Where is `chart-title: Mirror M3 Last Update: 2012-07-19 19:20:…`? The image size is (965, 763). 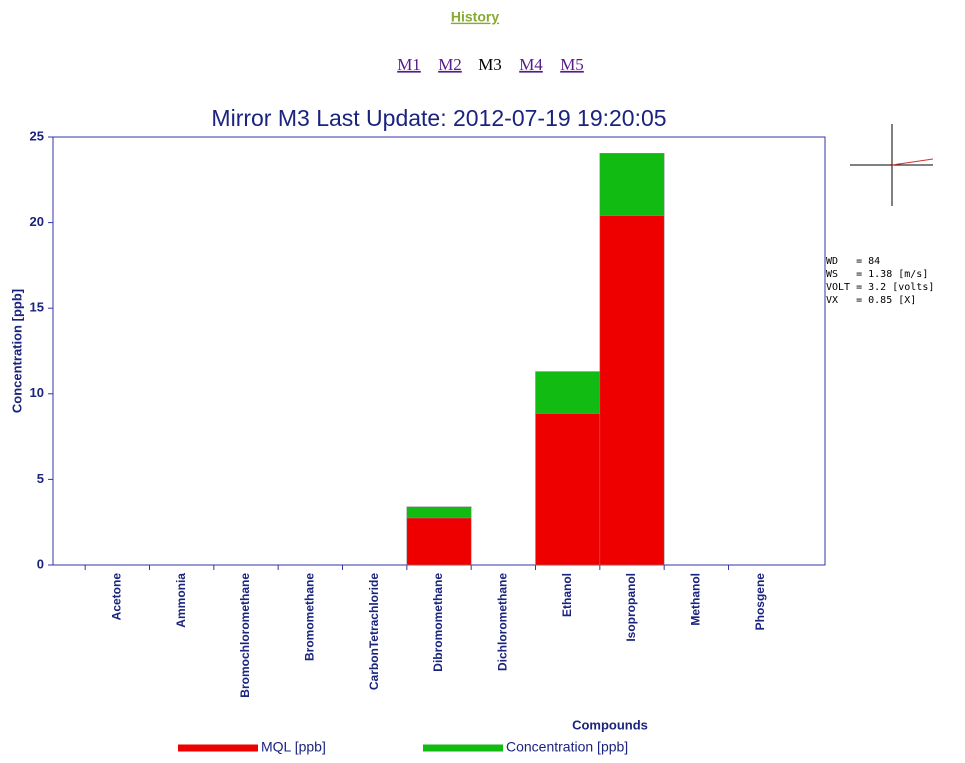 chart-title: Mirror M3 Last Update: 2012-07-19 19:20:… is located at coordinates (438, 118).